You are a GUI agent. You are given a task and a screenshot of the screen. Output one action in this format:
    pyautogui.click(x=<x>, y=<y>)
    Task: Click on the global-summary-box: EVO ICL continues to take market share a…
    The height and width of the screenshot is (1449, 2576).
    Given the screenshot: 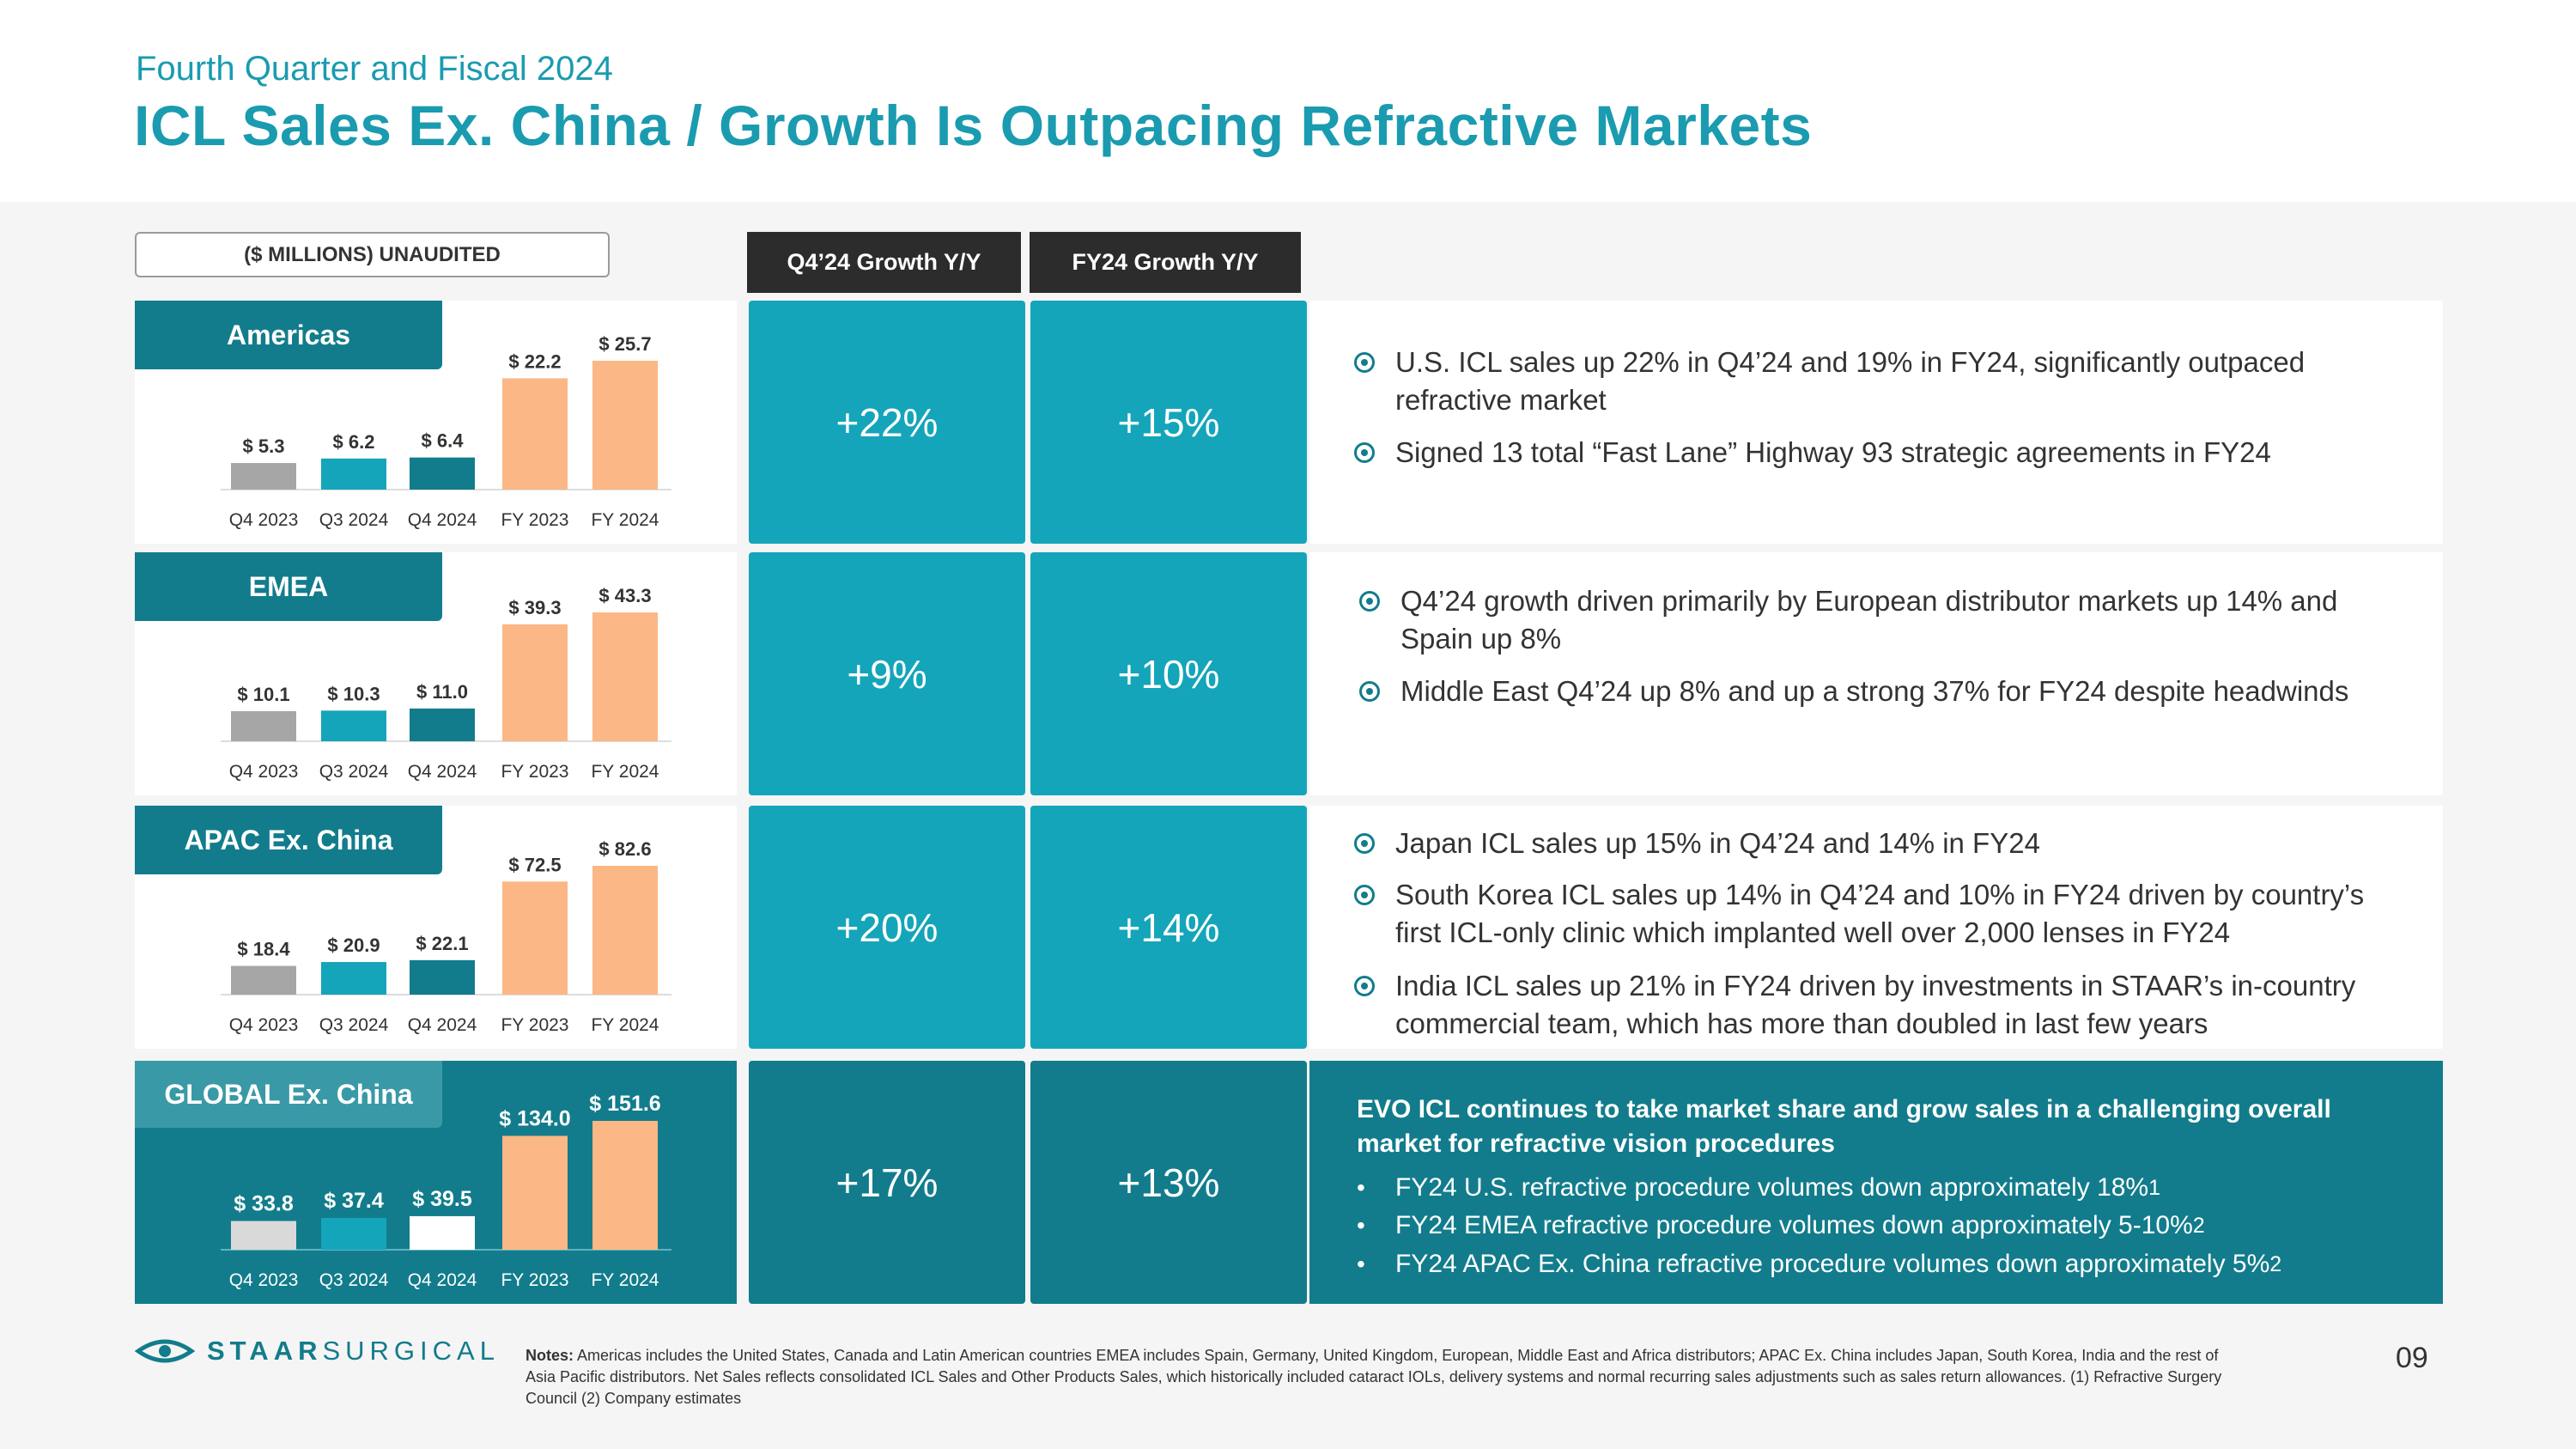 What is the action you would take?
    pyautogui.click(x=1876, y=1182)
    